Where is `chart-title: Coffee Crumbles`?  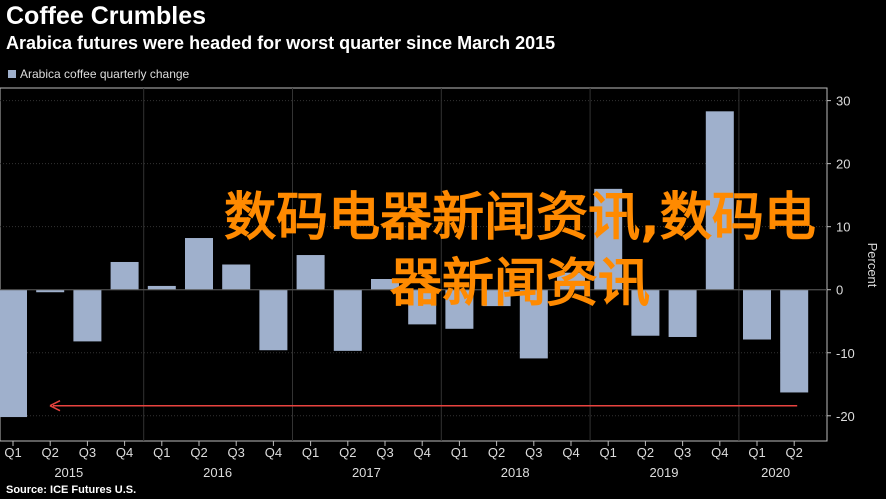 chart-title: Coffee Crumbles is located at coordinates (106, 16).